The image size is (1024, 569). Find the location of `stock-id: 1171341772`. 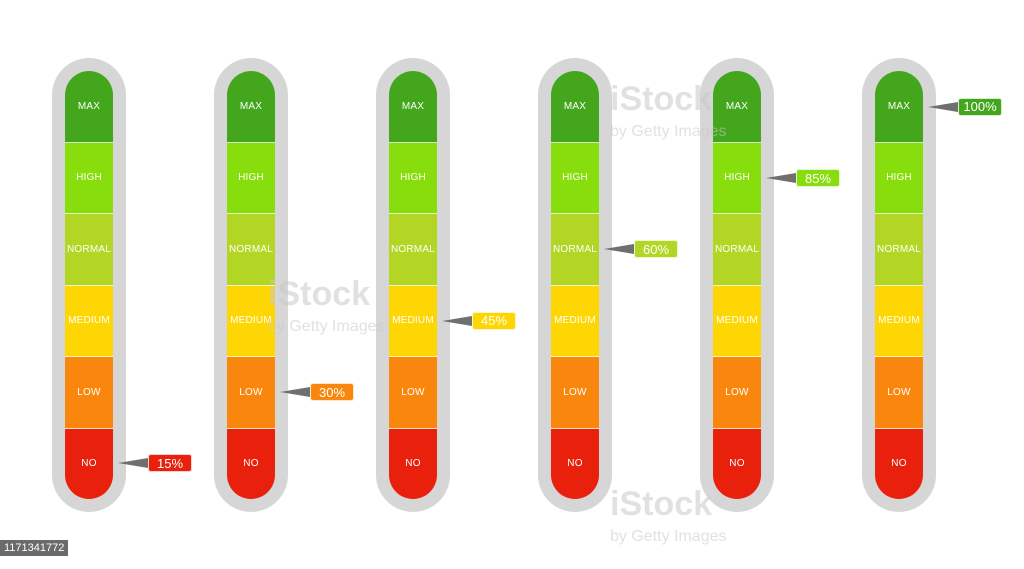

stock-id: 1171341772 is located at coordinates (34, 548).